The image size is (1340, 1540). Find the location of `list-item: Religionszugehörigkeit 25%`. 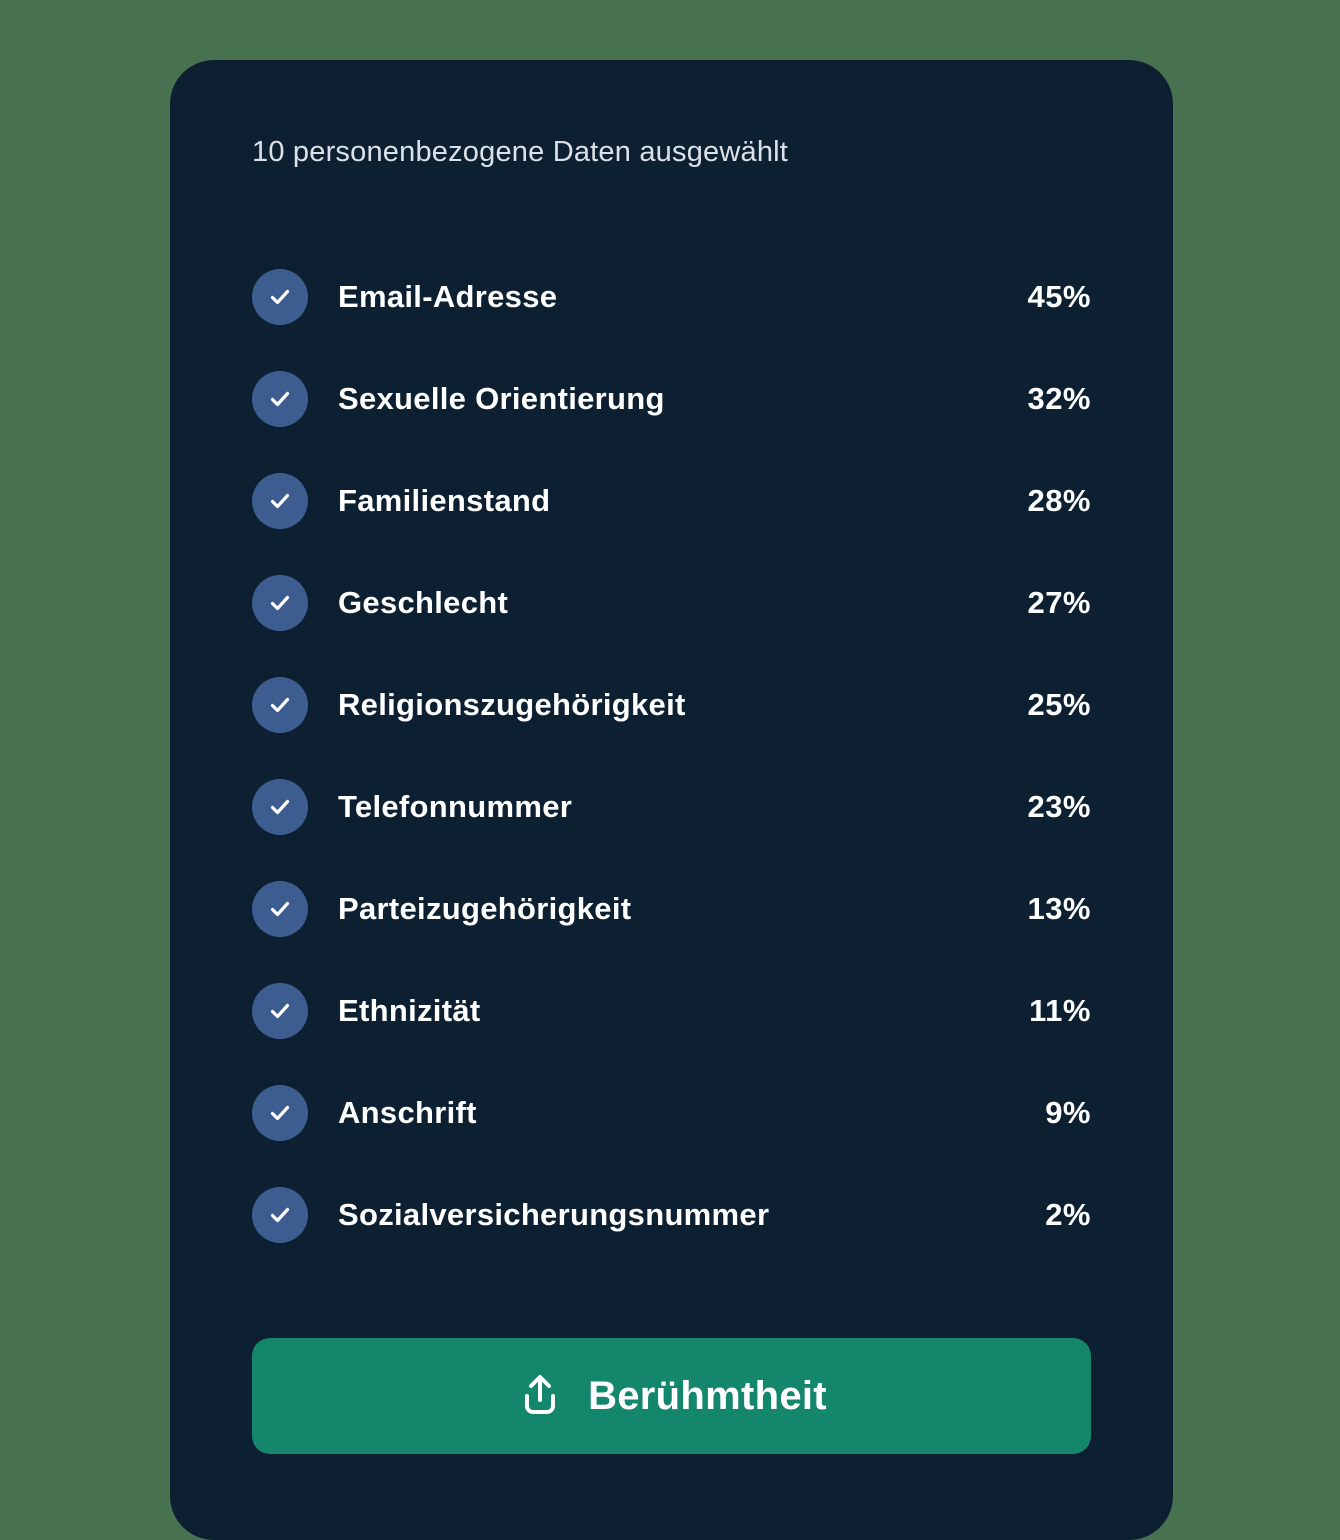

list-item: Religionszugehörigkeit 25% is located at coordinates (671, 705).